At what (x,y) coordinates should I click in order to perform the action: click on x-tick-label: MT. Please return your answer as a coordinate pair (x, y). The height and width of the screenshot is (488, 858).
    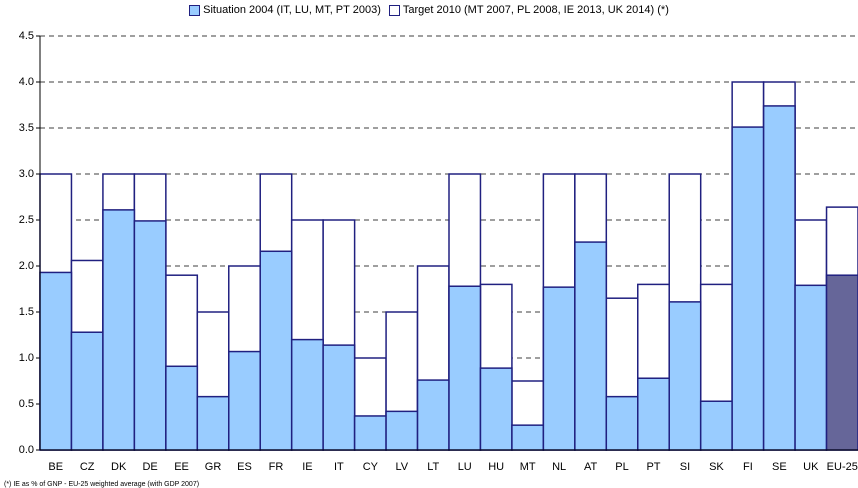
    Looking at the image, I should click on (528, 467).